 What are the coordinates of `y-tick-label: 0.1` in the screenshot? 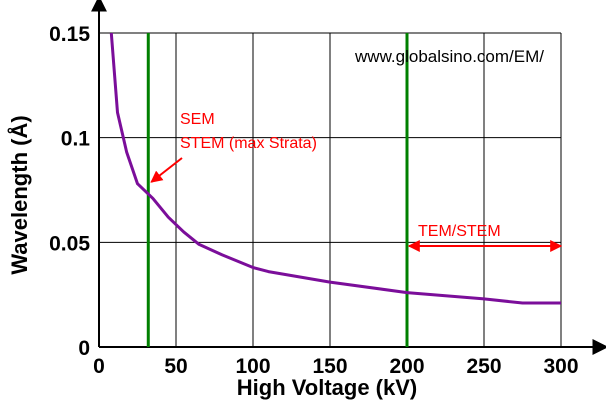 It's located at (76, 139).